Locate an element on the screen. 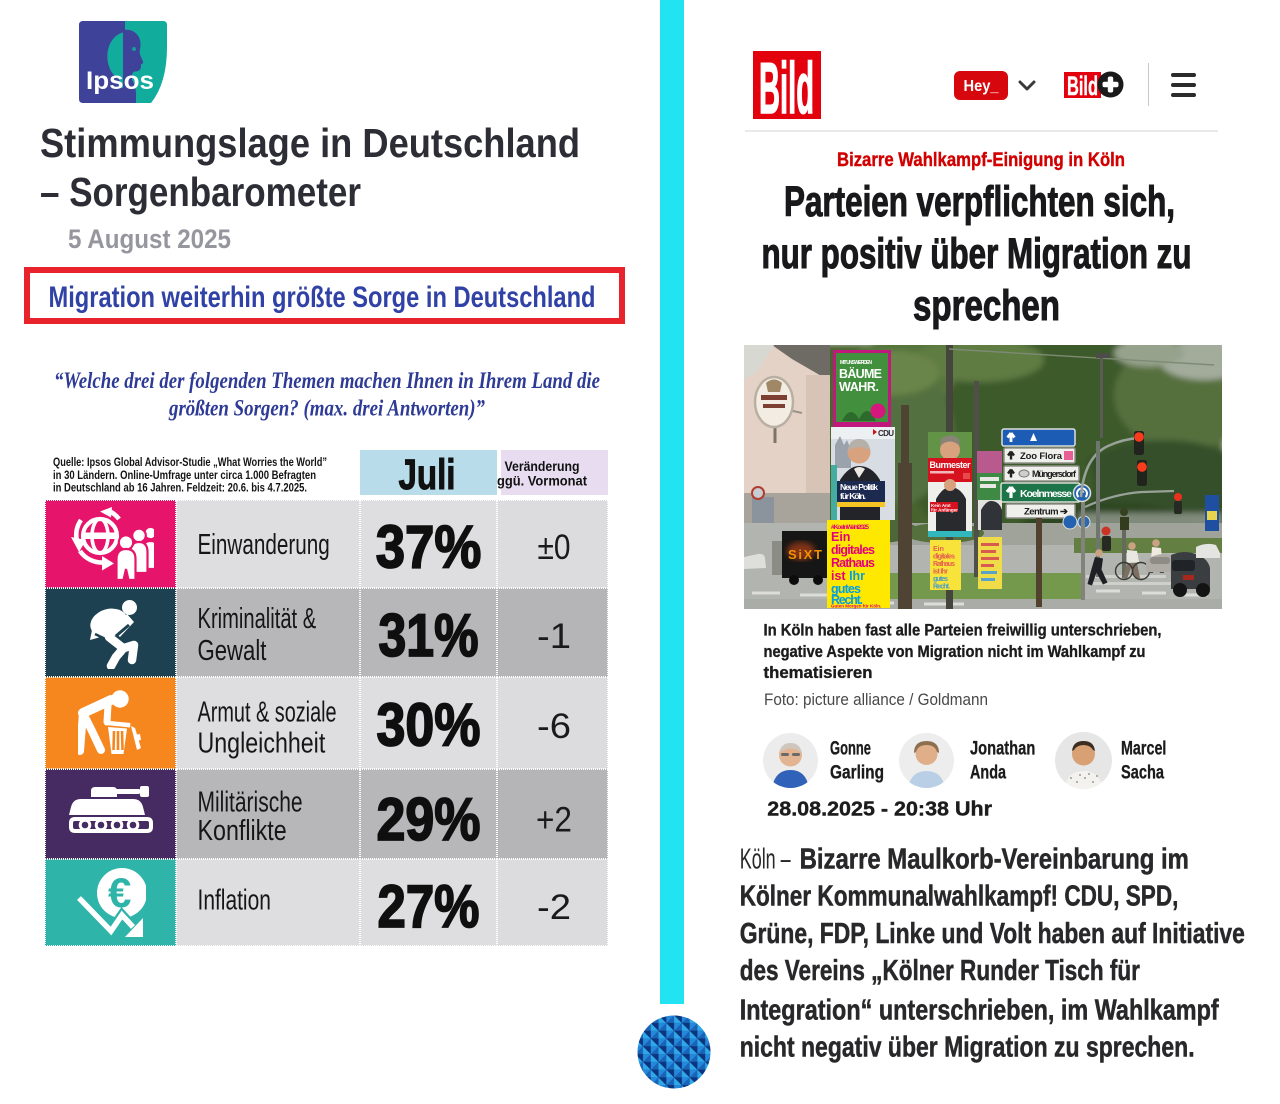 The width and height of the screenshot is (1280, 1104). svg-text:Bizarre Maulkorb-Vereinbarung: Bizarre Maulkorb-Vereinbarung im is located at coordinates (994, 860).